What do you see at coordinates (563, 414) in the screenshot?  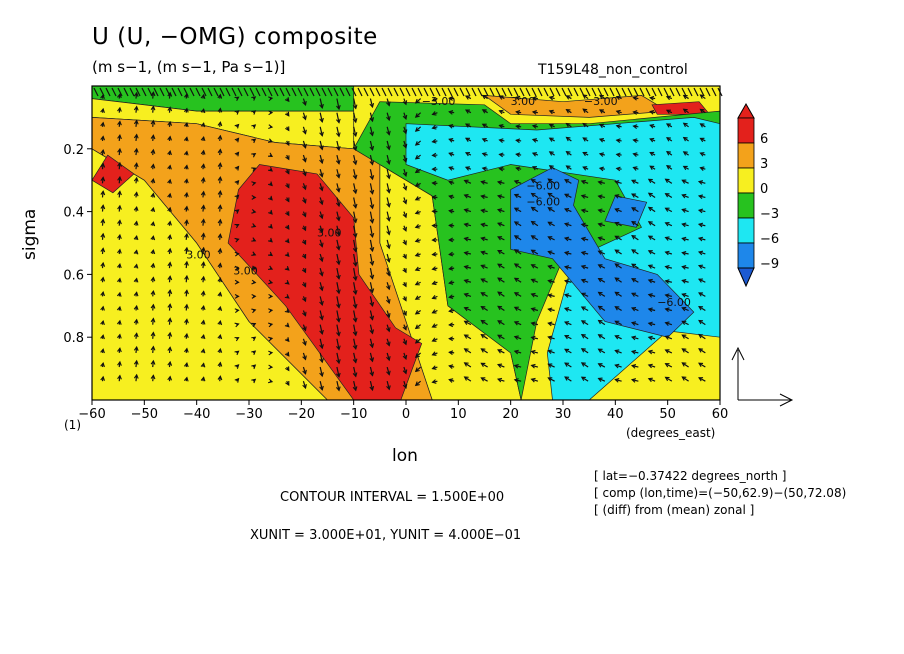 I see `x-tick-label: 30` at bounding box center [563, 414].